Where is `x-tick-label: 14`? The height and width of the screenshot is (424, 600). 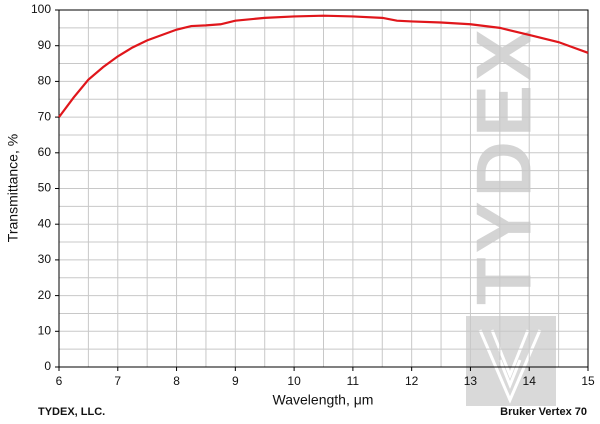 x-tick-label: 14 is located at coordinates (530, 381).